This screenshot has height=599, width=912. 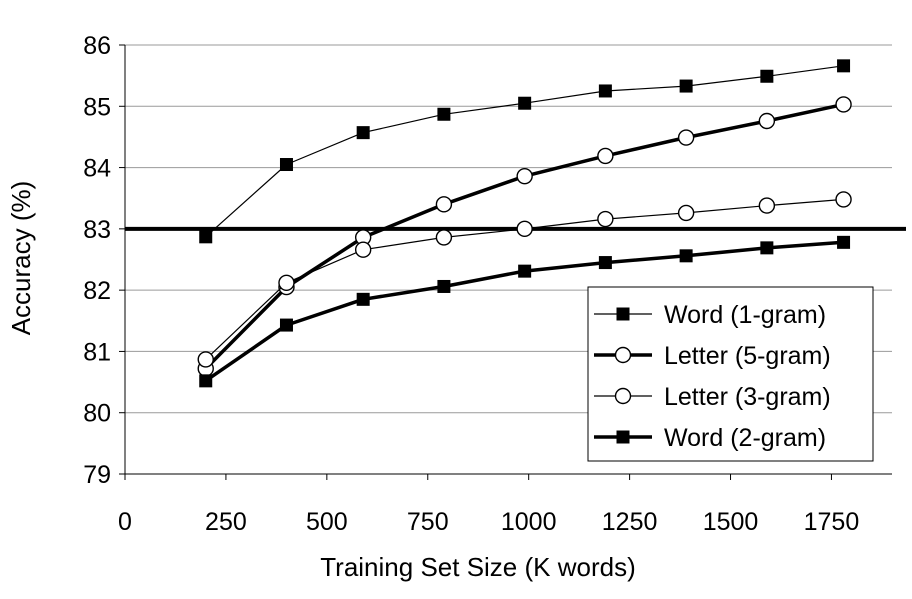 What do you see at coordinates (97, 414) in the screenshot?
I see `y-tick-label: 80` at bounding box center [97, 414].